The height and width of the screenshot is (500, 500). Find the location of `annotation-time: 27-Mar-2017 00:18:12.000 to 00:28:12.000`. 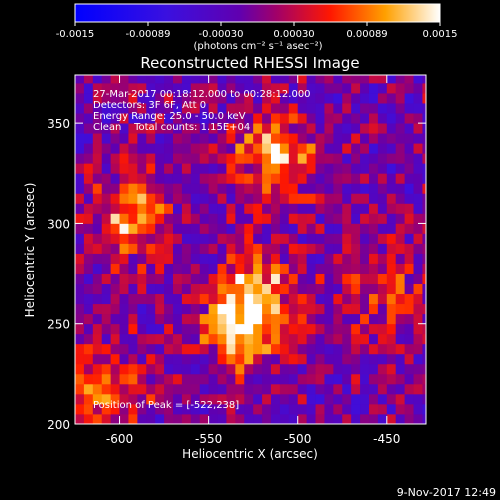

annotation-time: 27-Mar-2017 00:18:12.000 to 00:28:12.000 is located at coordinates (202, 94).